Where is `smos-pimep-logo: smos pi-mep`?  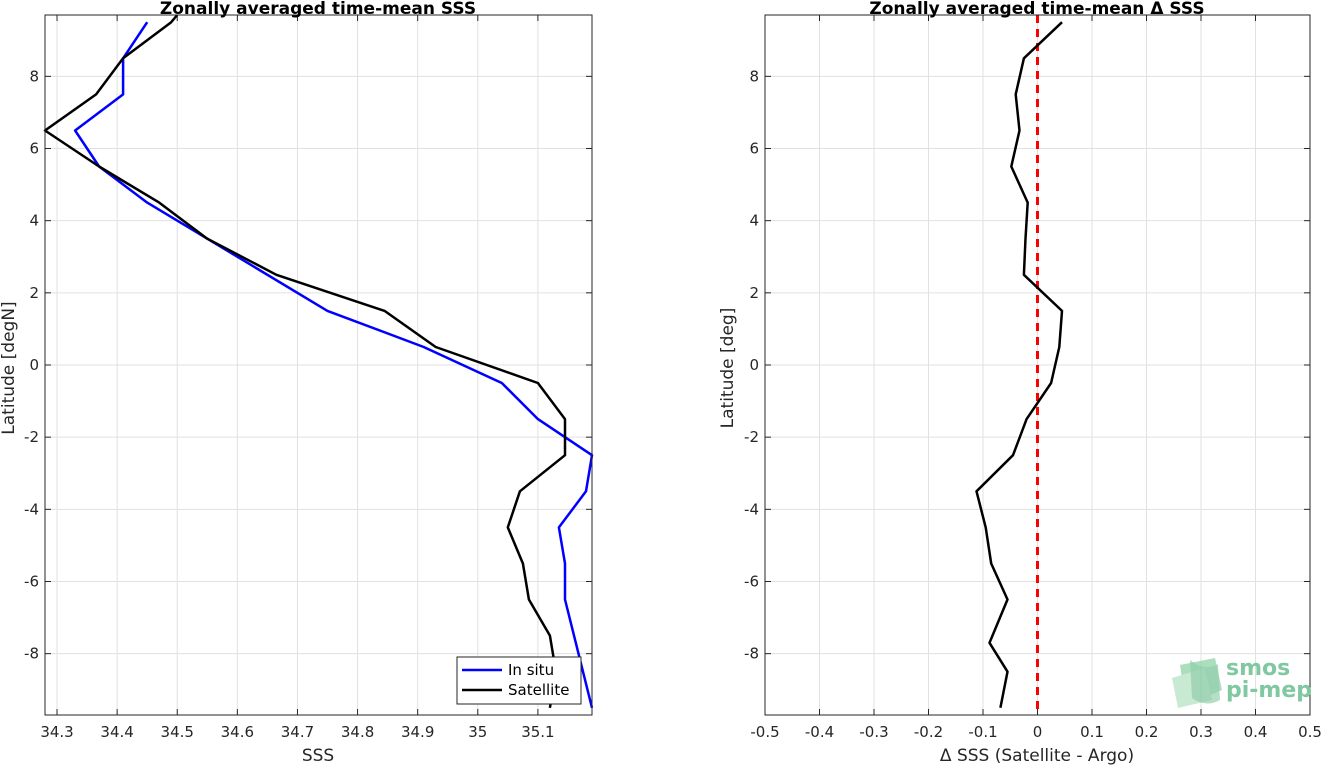
smos-pimep-logo: smos pi-mep is located at coordinates (1242, 682).